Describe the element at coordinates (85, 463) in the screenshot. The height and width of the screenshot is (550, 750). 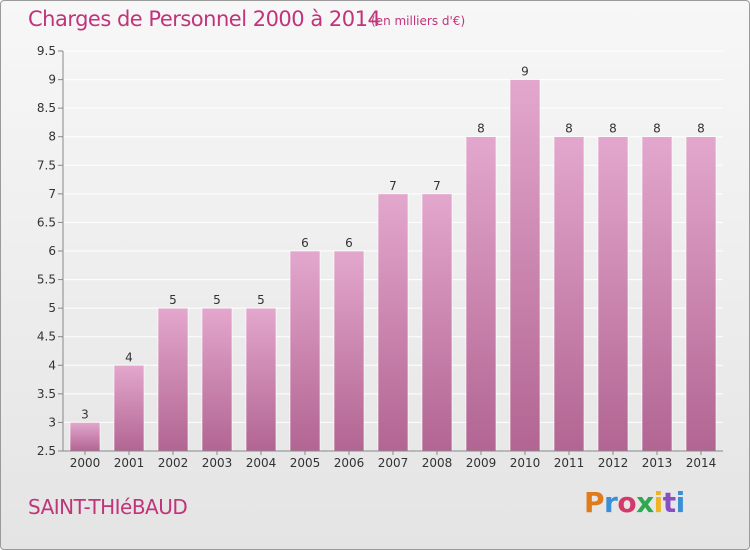
I see `x-tick-label-2000: 2000` at that location.